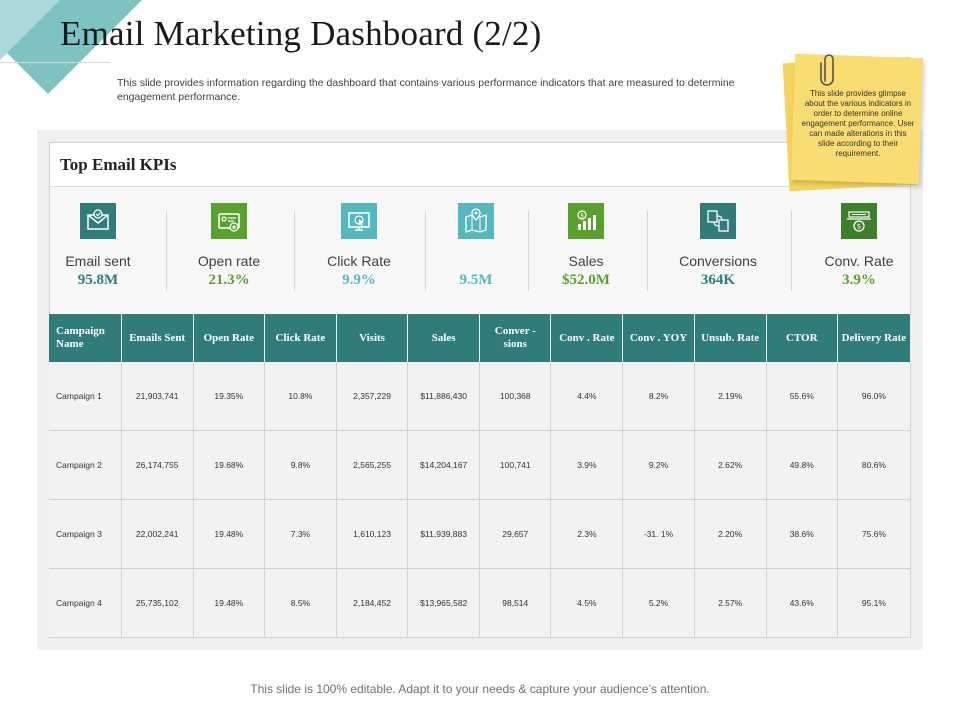 Image resolution: width=960 pixels, height=720 pixels. I want to click on table-cell: 100,741, so click(515, 465).